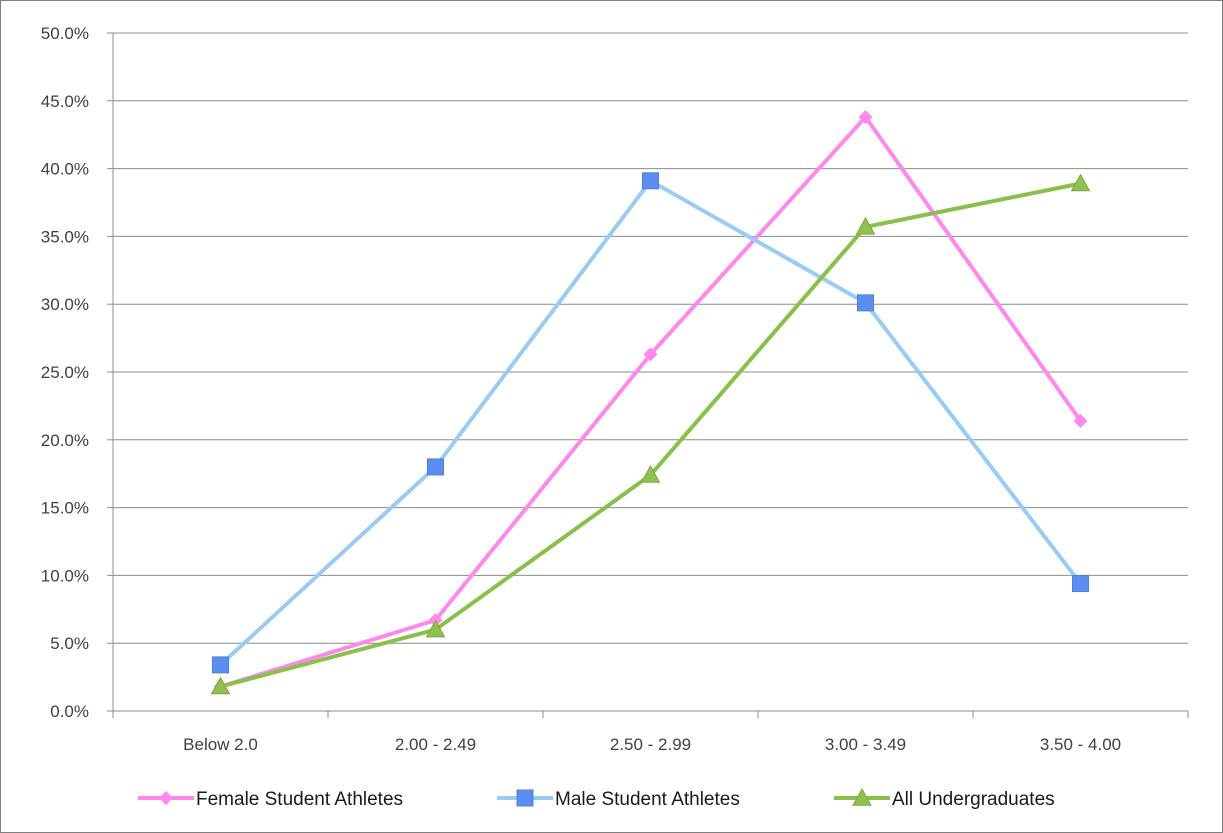 The height and width of the screenshot is (833, 1223). What do you see at coordinates (220, 744) in the screenshot?
I see `x-tick-label: Below 2.0` at bounding box center [220, 744].